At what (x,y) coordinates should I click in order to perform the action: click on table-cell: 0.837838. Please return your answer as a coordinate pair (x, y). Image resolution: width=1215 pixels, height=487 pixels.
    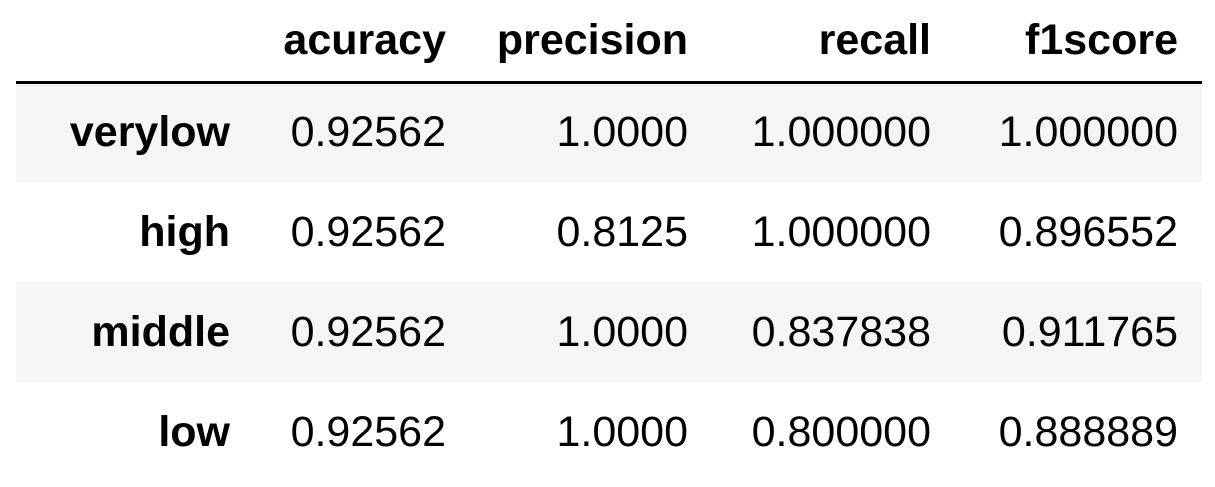
    Looking at the image, I should click on (841, 331).